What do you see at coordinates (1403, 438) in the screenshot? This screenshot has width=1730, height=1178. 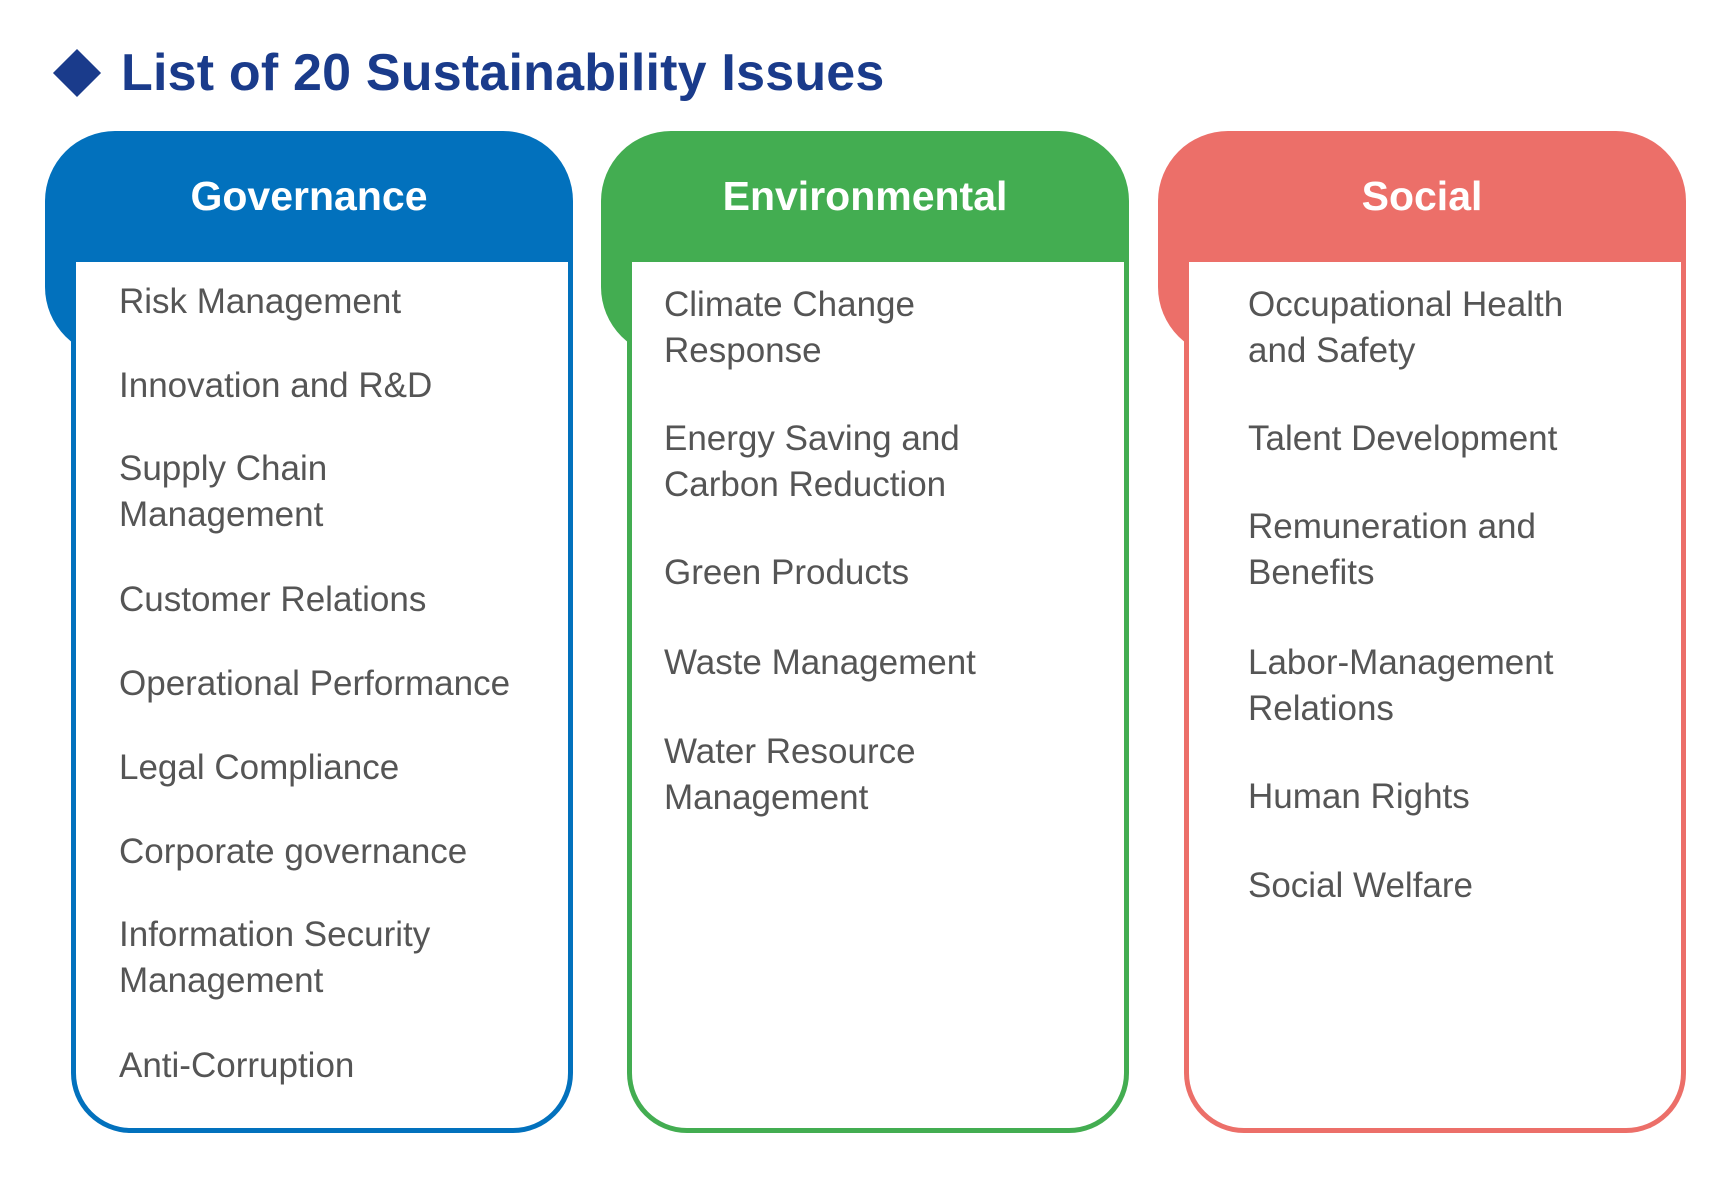 I see `social-item-2: Talent Development` at bounding box center [1403, 438].